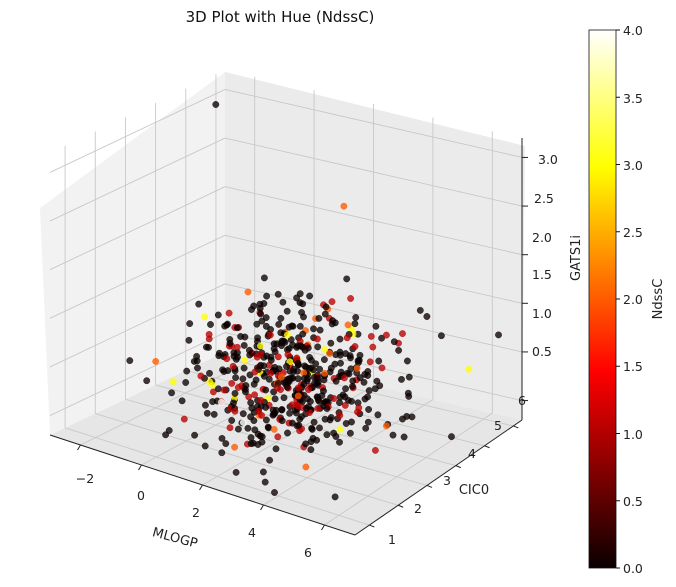  I want to click on x-tick-label: 0, so click(141, 495).